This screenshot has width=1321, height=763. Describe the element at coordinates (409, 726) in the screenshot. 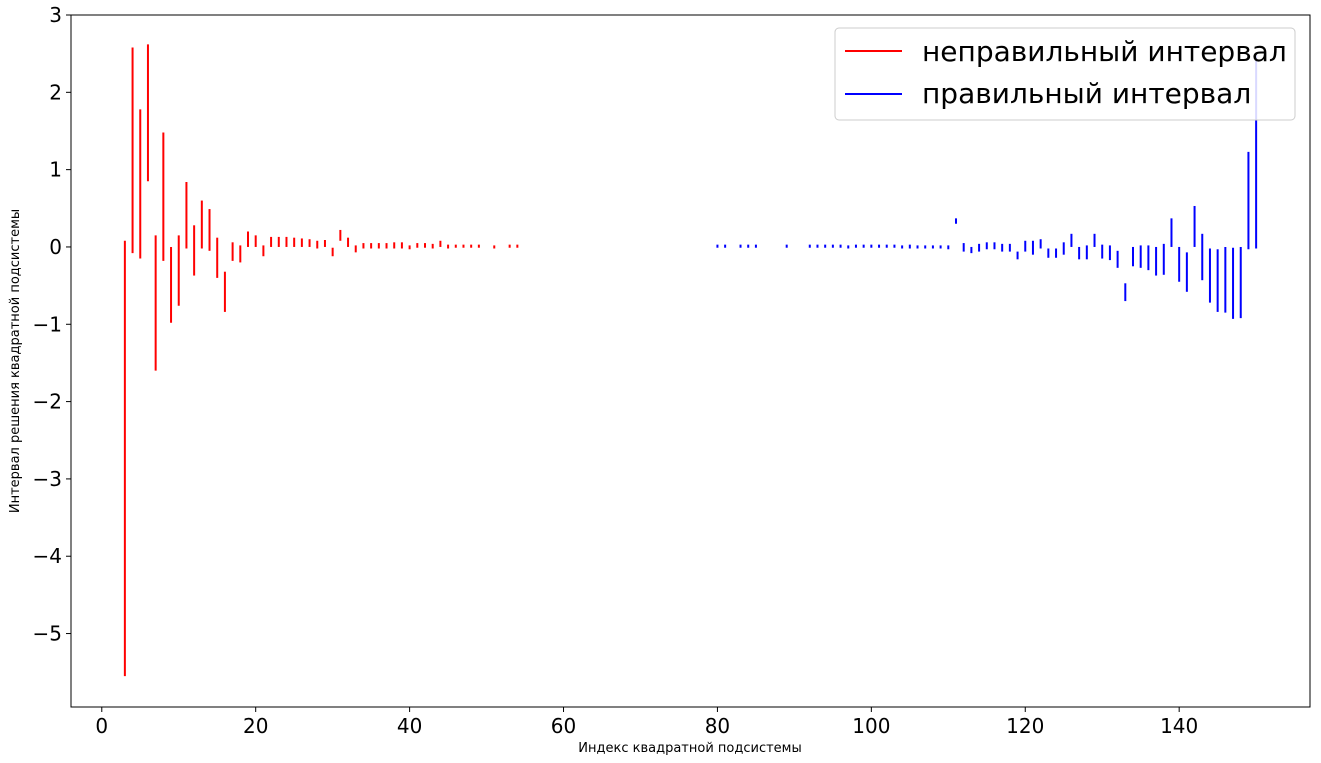

I see `x-tick-label: 40` at that location.